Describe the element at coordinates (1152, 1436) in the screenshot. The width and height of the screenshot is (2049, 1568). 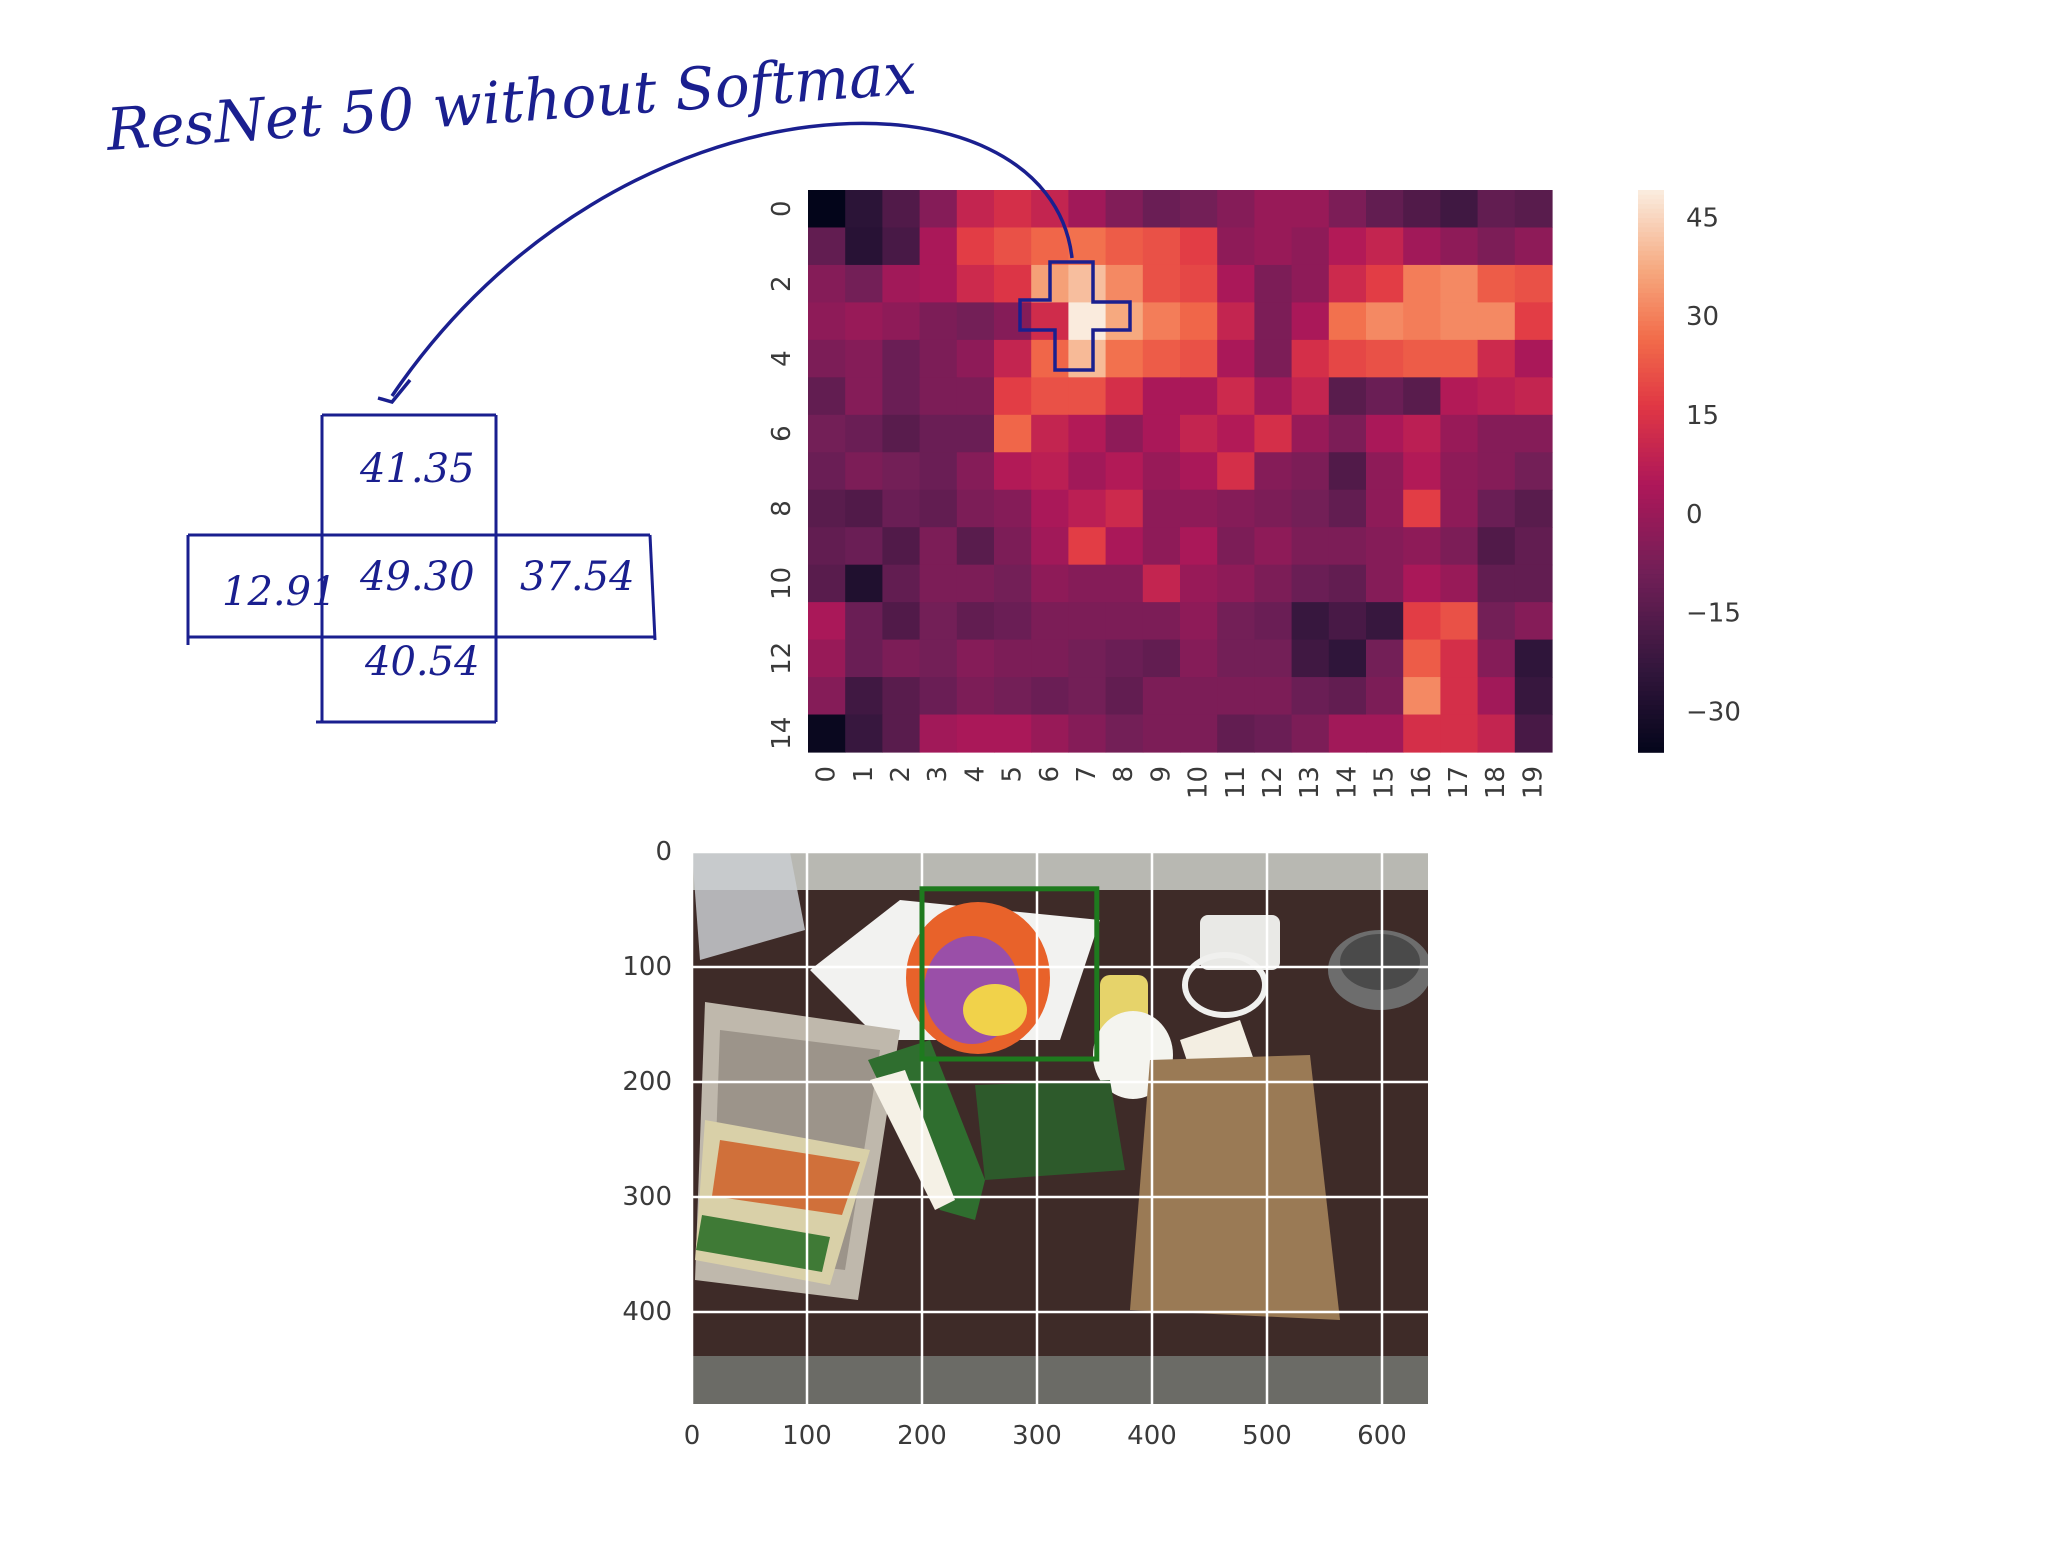
I see `image-x-tick: 400` at that location.